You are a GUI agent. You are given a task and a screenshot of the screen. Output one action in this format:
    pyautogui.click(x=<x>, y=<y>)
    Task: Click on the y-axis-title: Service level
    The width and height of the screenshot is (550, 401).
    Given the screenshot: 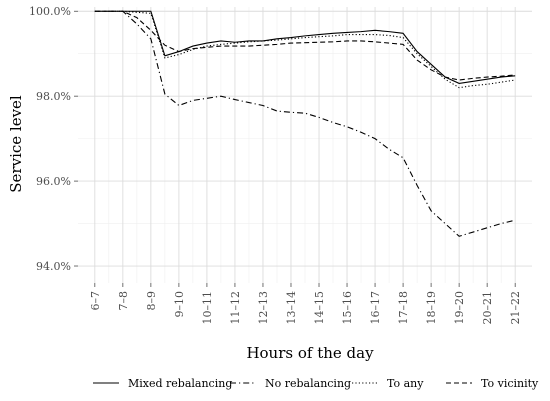 What is the action you would take?
    pyautogui.click(x=16, y=144)
    